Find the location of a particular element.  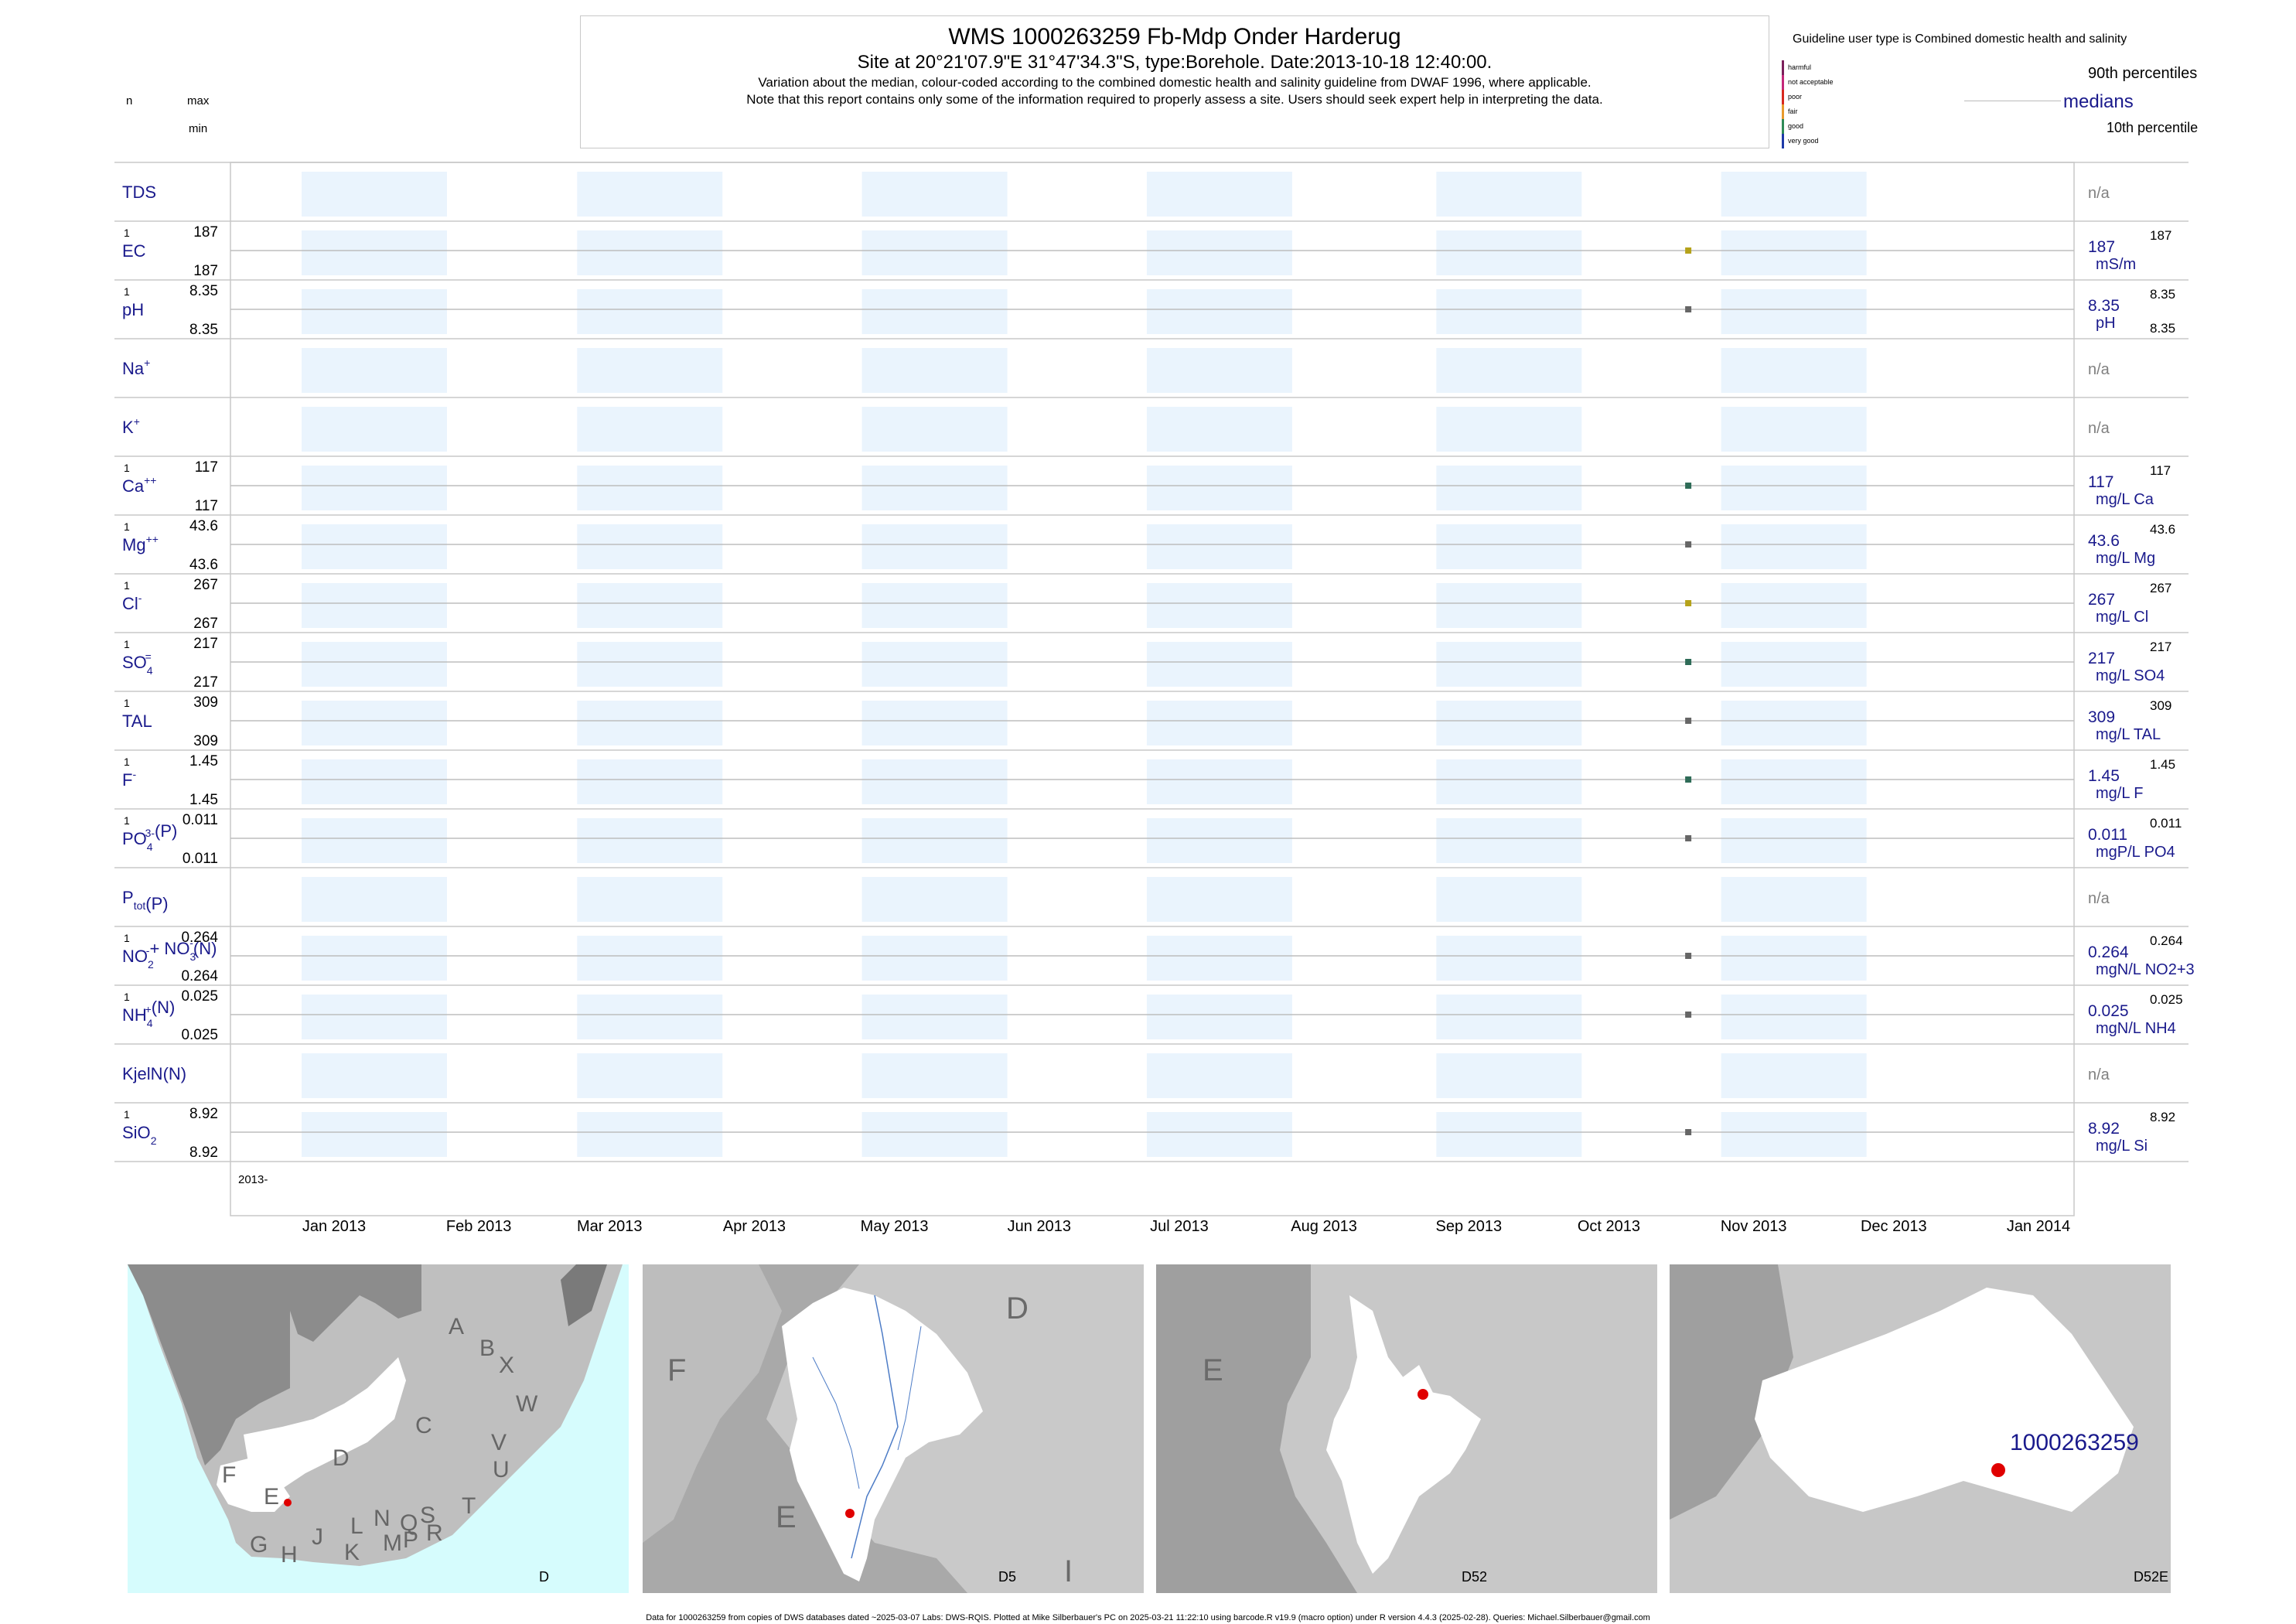

panel-min: 1.45 is located at coordinates (203, 800).